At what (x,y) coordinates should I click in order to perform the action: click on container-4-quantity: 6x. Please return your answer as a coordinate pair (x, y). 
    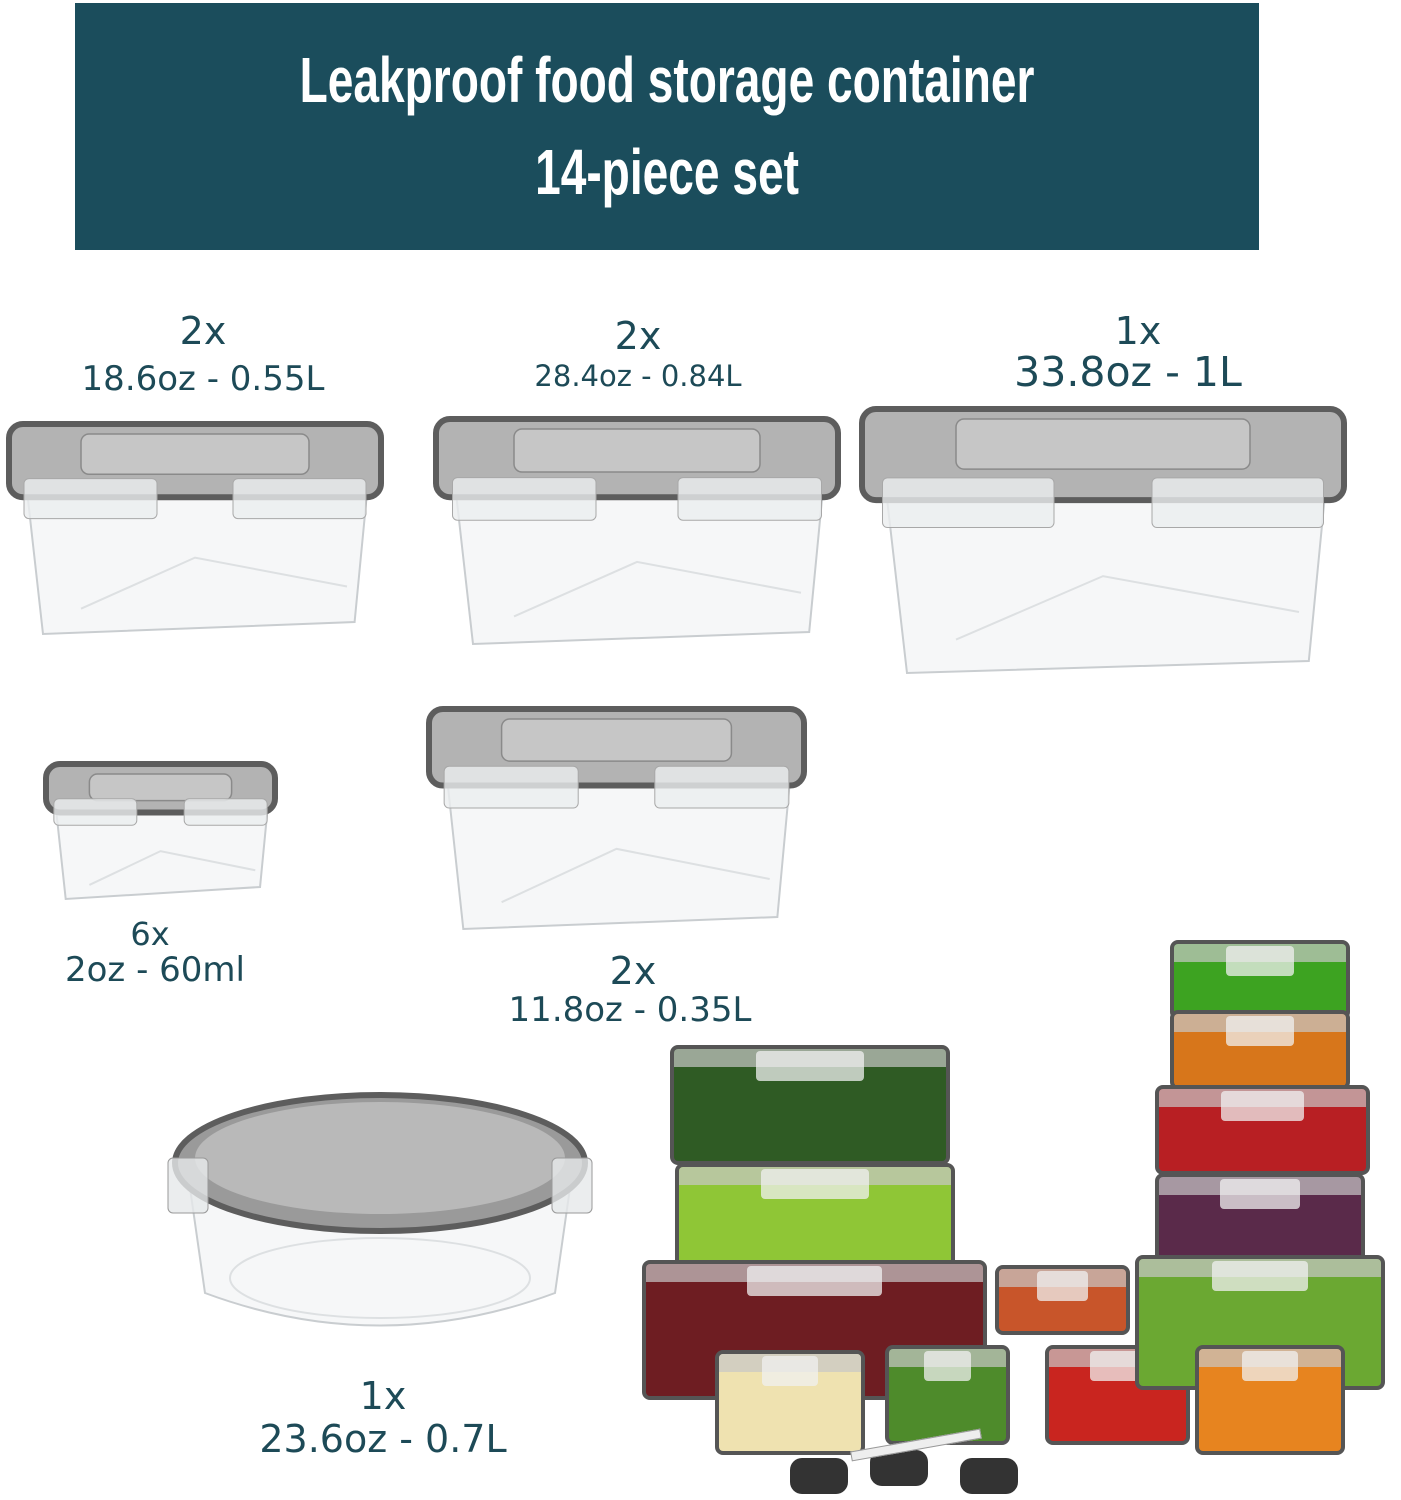
    Looking at the image, I should click on (150, 934).